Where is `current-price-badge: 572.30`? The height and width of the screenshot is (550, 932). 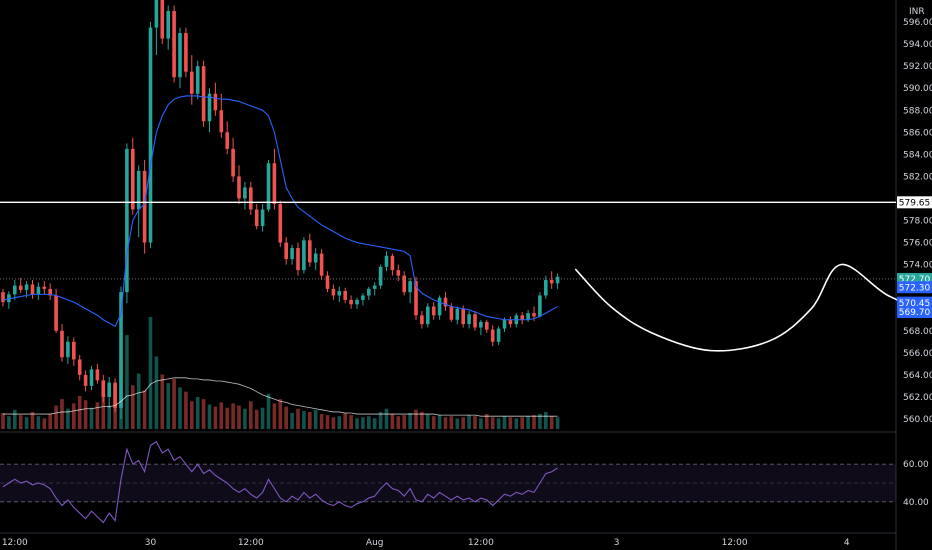
current-price-badge: 572.30 is located at coordinates (915, 288).